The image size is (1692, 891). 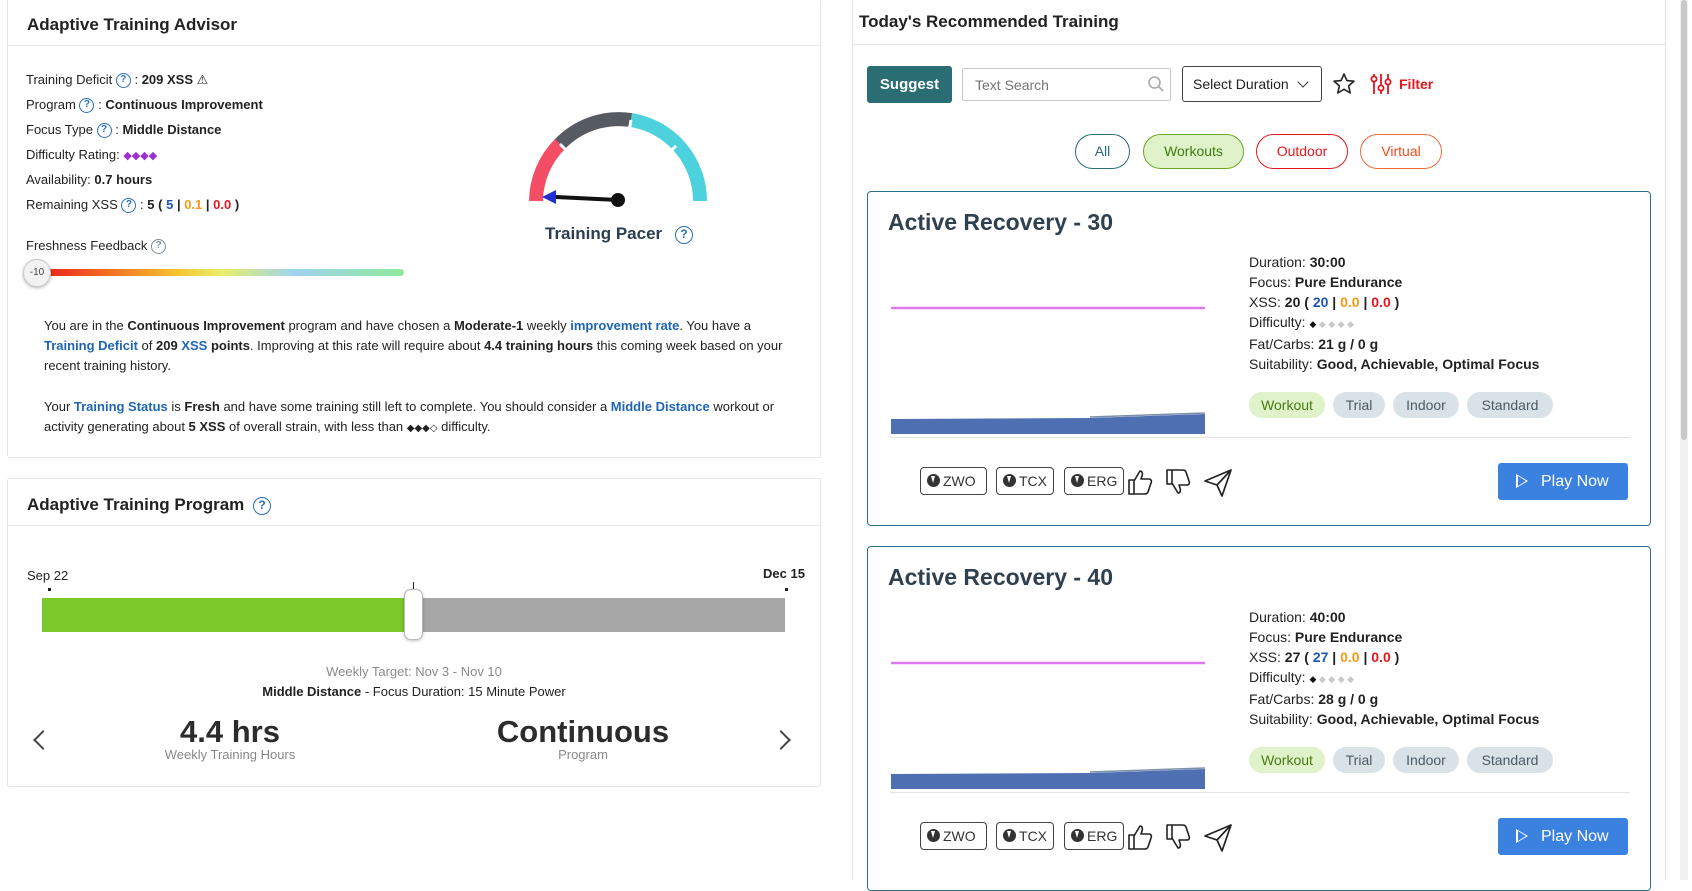 What do you see at coordinates (1428, 364) in the screenshot?
I see `workout-suitability: Good, Achievable, Optimal Focus` at bounding box center [1428, 364].